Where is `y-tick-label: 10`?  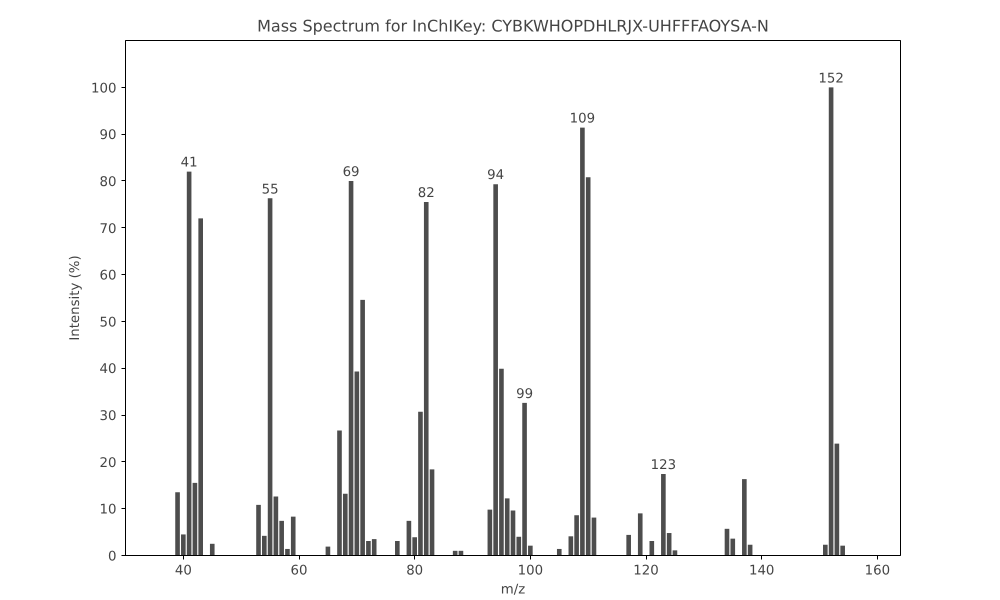 y-tick-label: 10 is located at coordinates (108, 510).